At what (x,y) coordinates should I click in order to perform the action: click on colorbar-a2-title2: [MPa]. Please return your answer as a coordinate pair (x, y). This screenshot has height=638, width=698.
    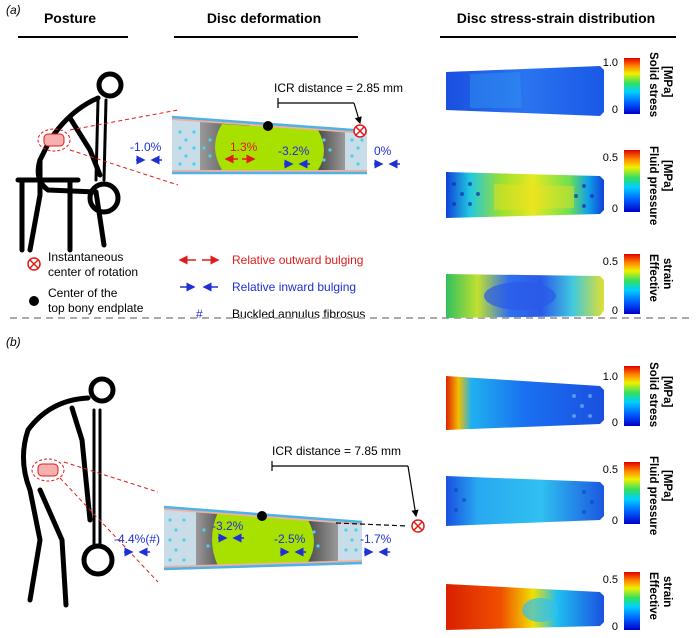
    Looking at the image, I should click on (667, 175).